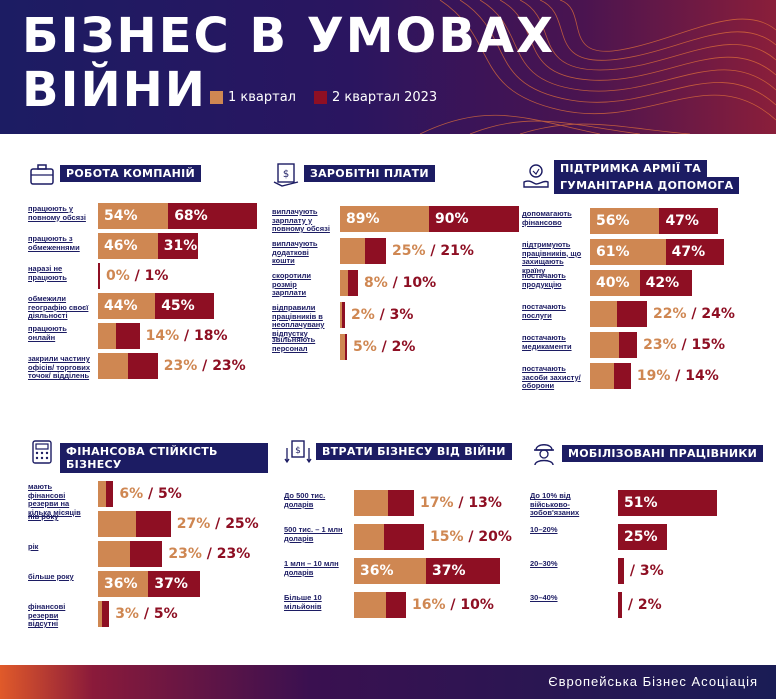 The height and width of the screenshot is (699, 776). Describe the element at coordinates (164, 458) in the screenshot. I see `panel-title: ФІНАНСОВА СТІЙКІСТЬ БІЗНЕСУ` at that location.